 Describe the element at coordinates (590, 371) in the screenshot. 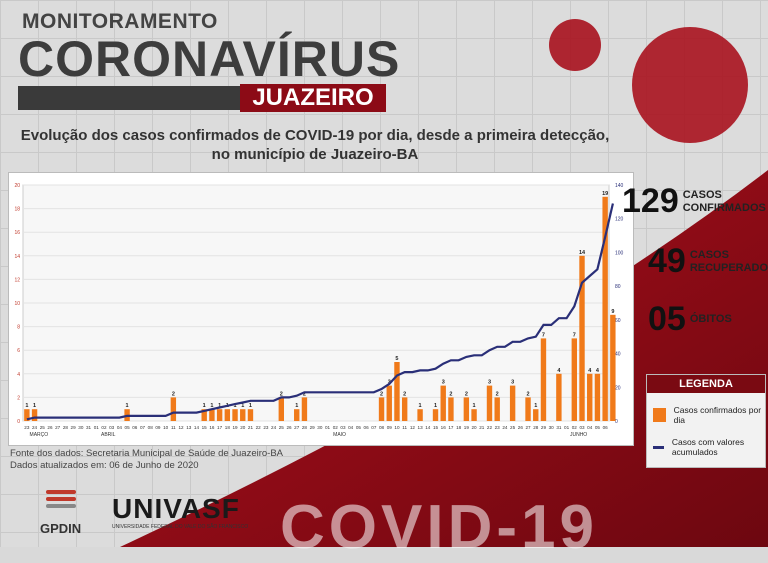

I see `bar-value-label: 4` at that location.